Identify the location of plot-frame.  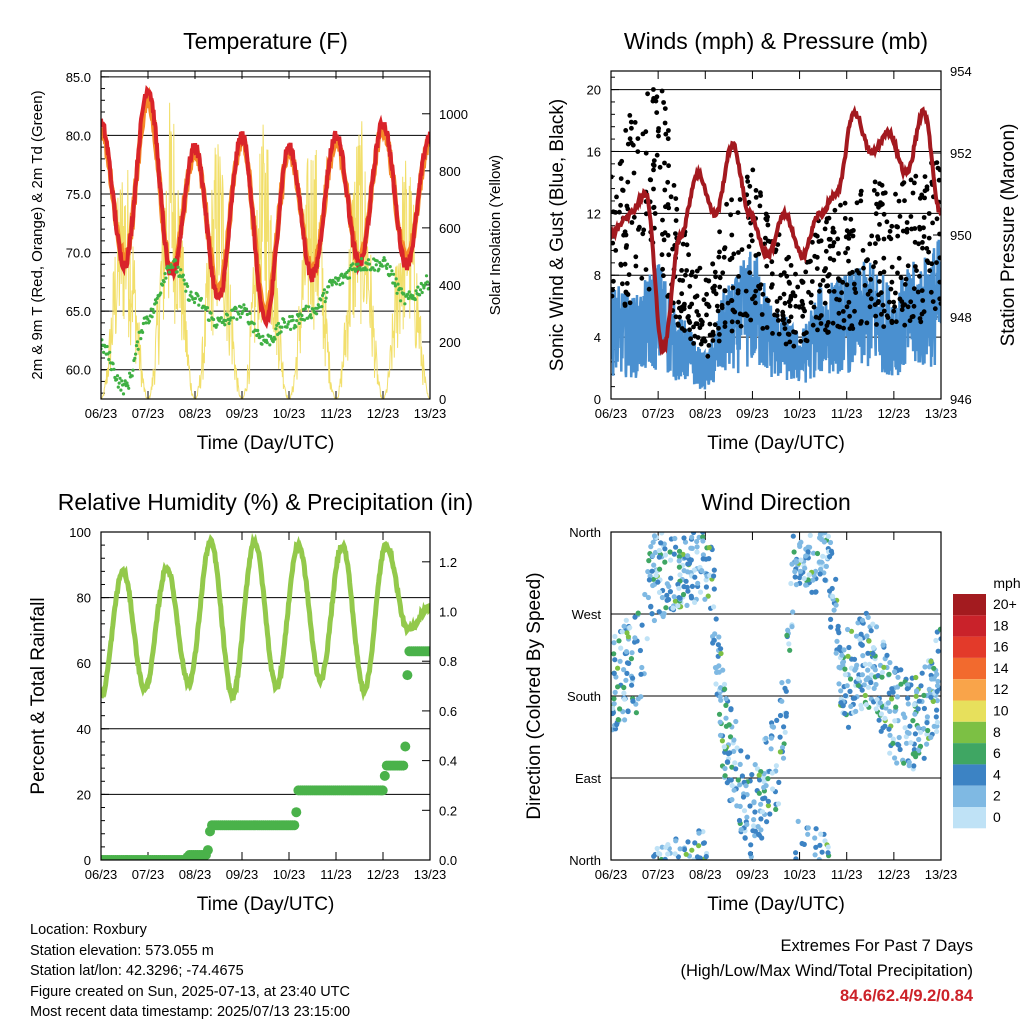
(776, 696).